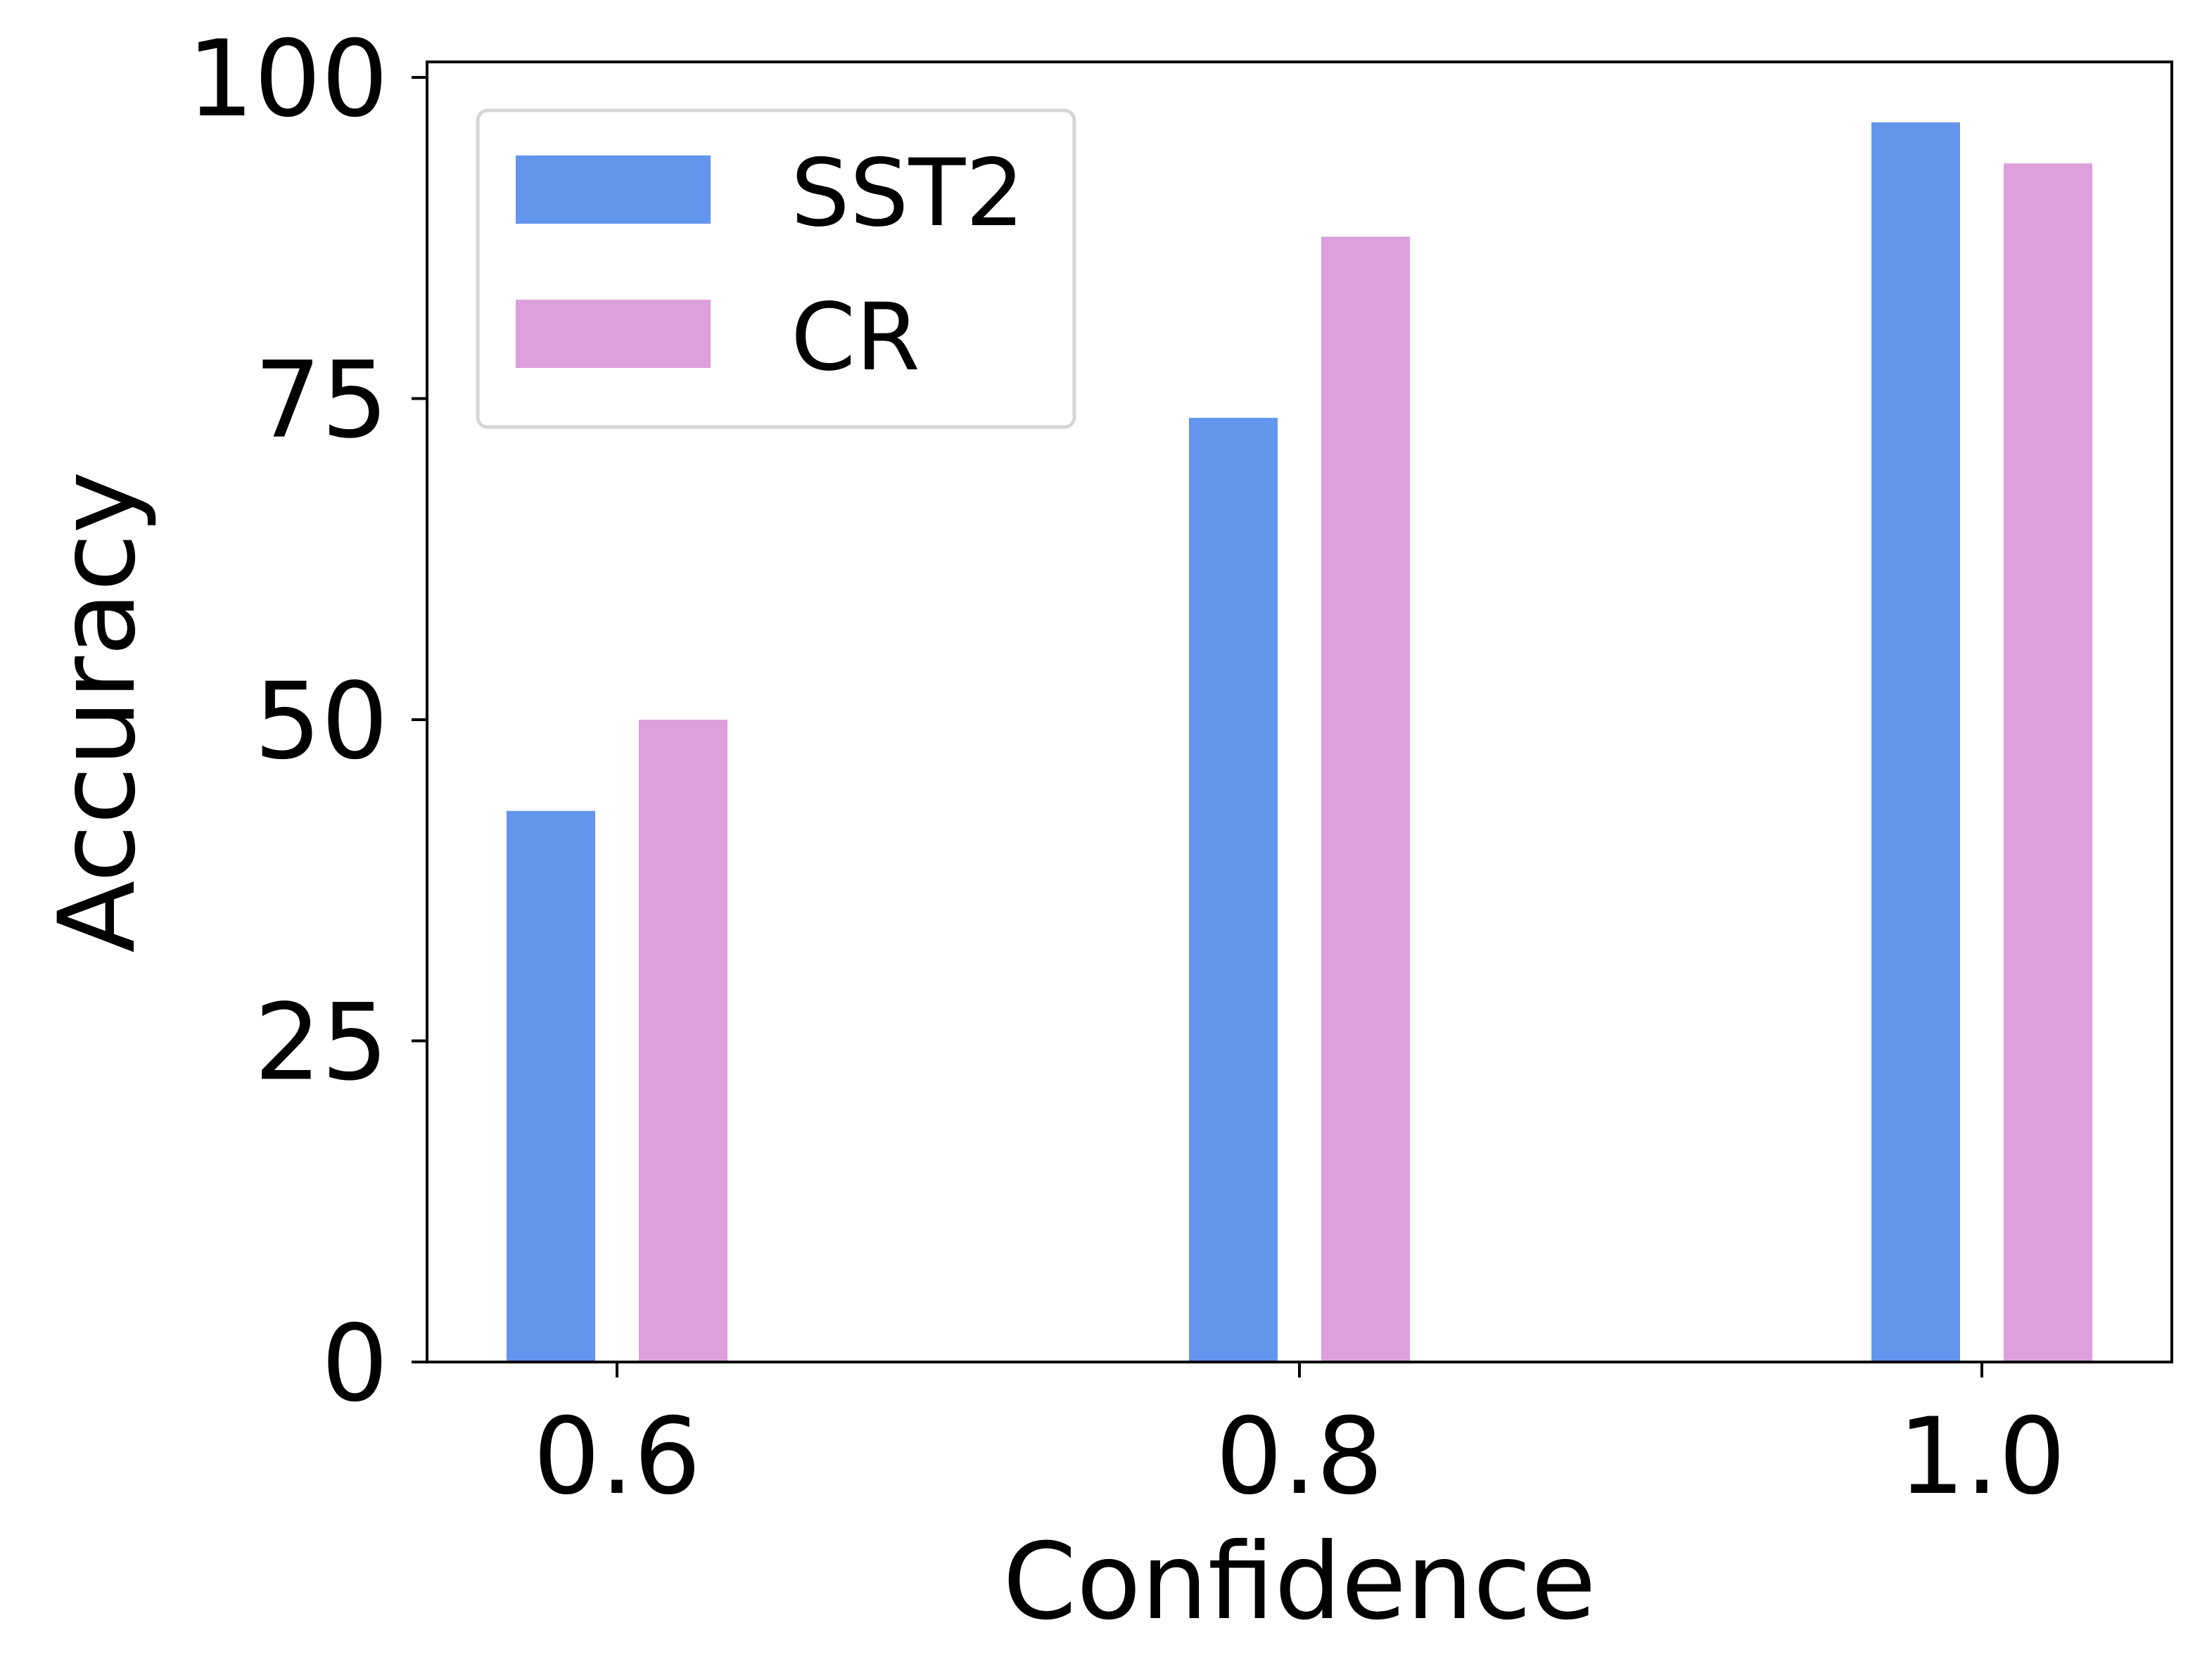 Image resolution: width=2207 pixels, height=1680 pixels. What do you see at coordinates (1366, 799) in the screenshot?
I see `bar-cr-0.8` at bounding box center [1366, 799].